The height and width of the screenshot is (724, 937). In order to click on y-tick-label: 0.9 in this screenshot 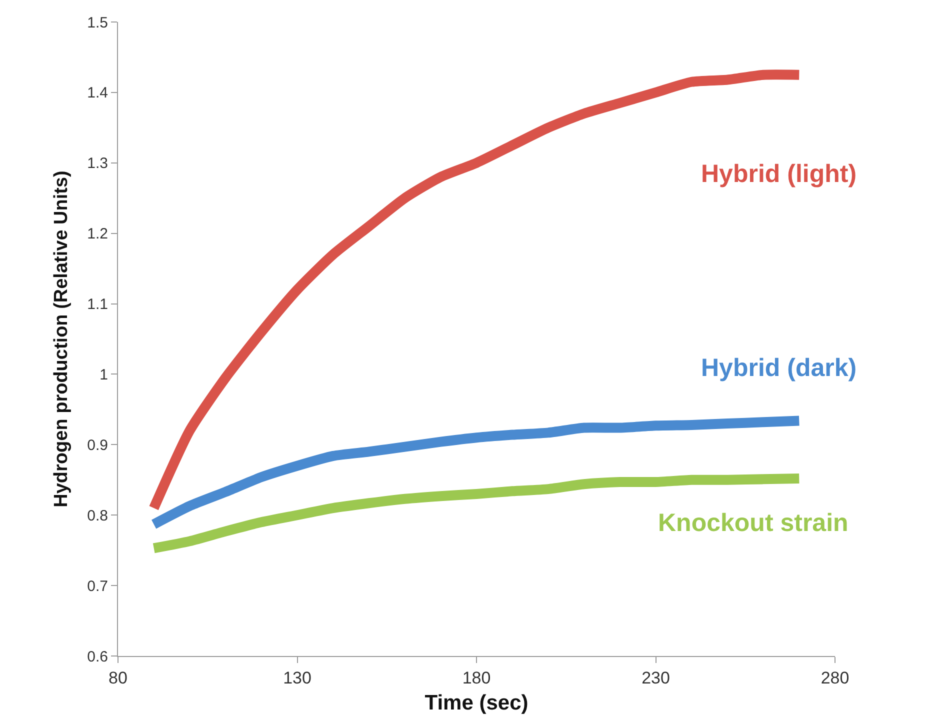, I will do `click(97, 445)`.